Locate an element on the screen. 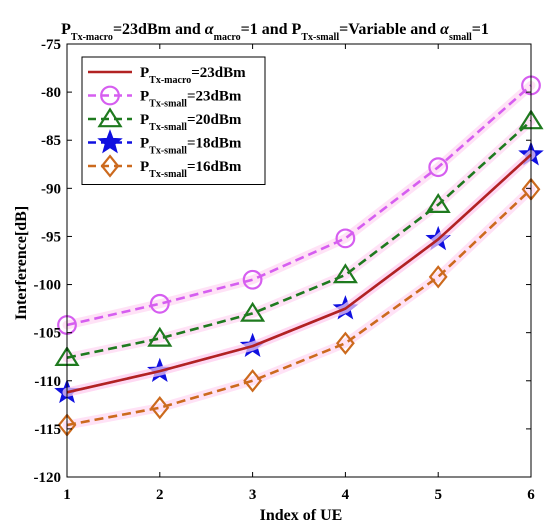 This screenshot has width=550, height=529. y-tick-label: -95 is located at coordinates (51, 237).